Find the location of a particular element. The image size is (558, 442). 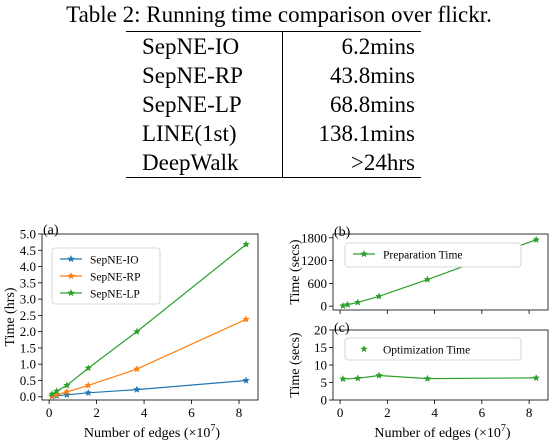

legend-label: SepNE-RP is located at coordinates (115, 278).